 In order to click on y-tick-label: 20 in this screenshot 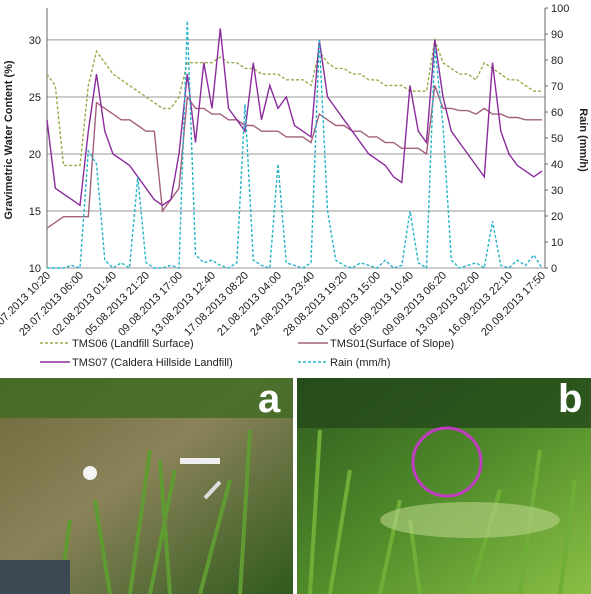, I will do `click(35, 155)`.